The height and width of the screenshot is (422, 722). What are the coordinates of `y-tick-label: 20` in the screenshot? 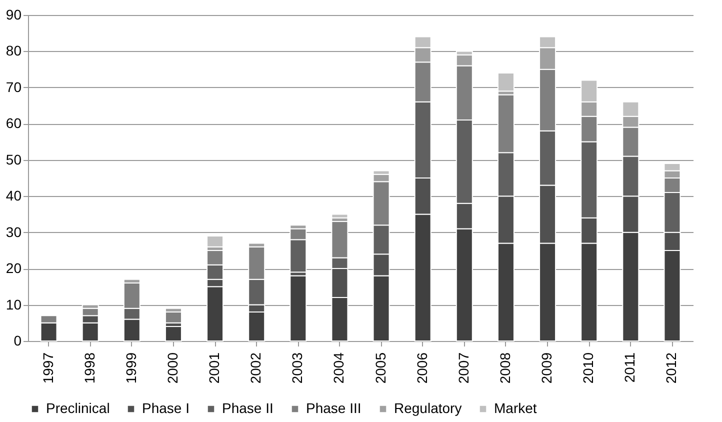 It's located at (14, 268).